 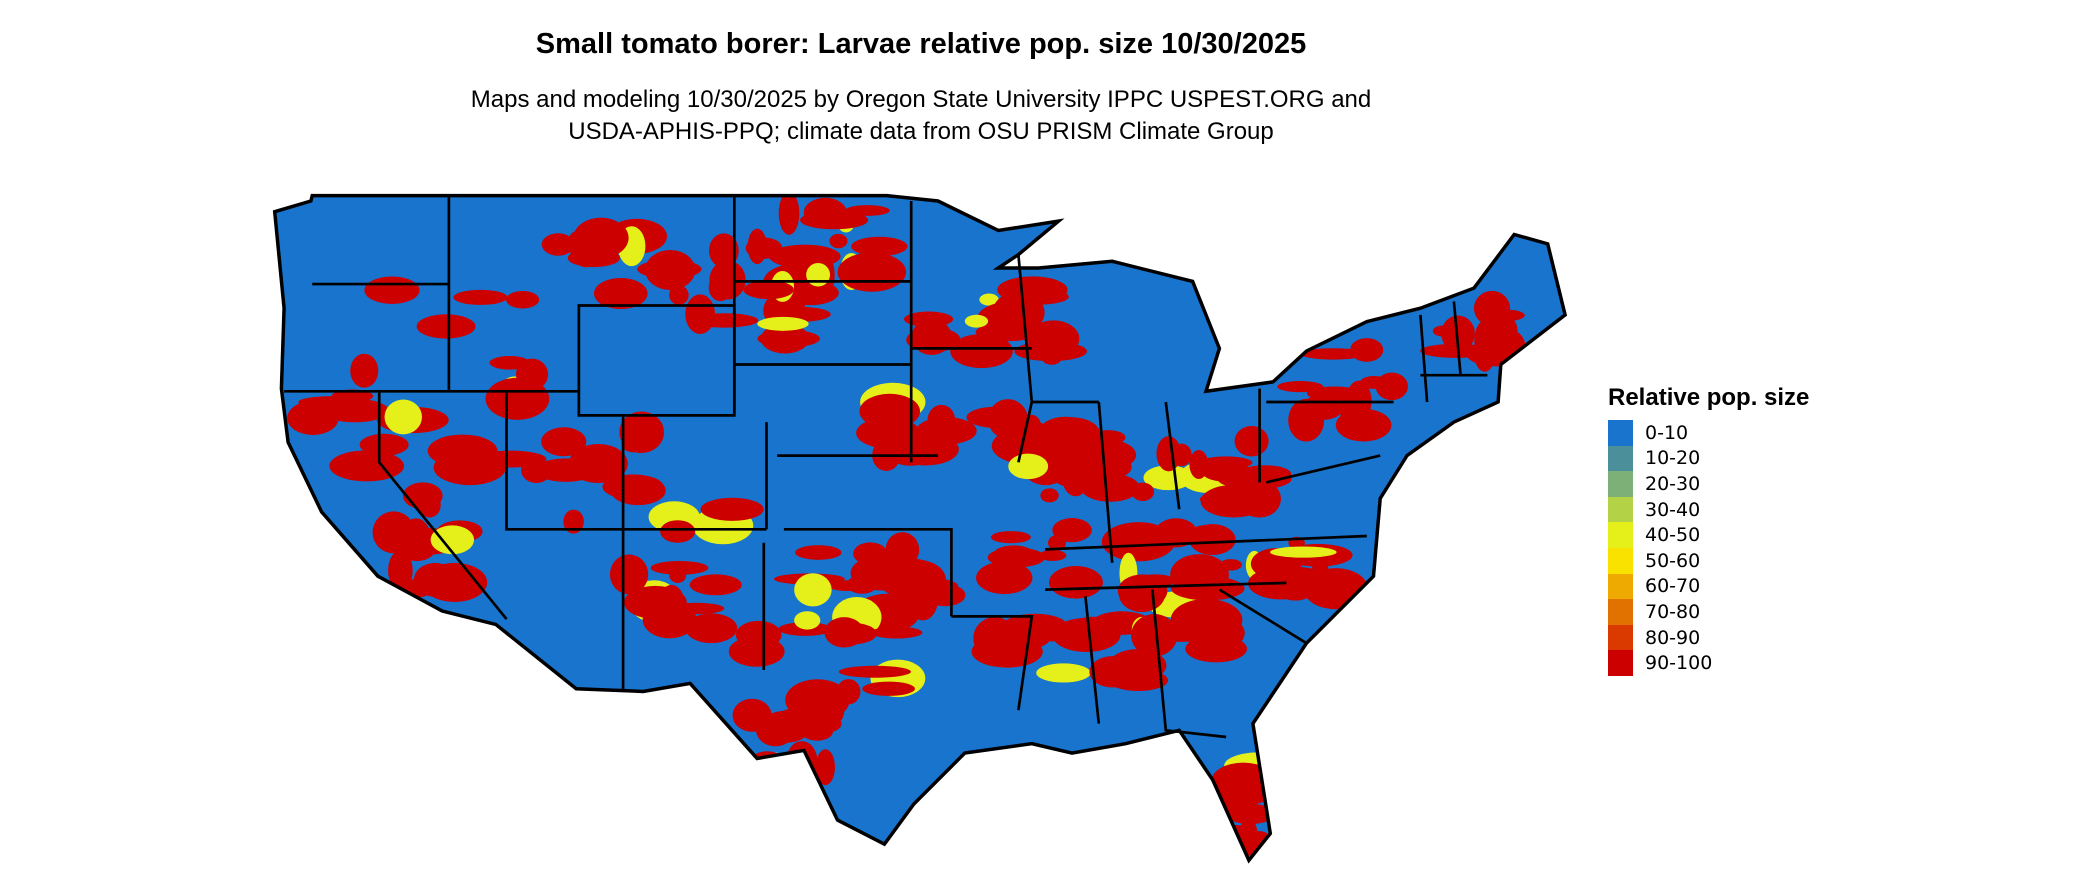 I want to click on legend-item: 10-20, so click(x=1708, y=458).